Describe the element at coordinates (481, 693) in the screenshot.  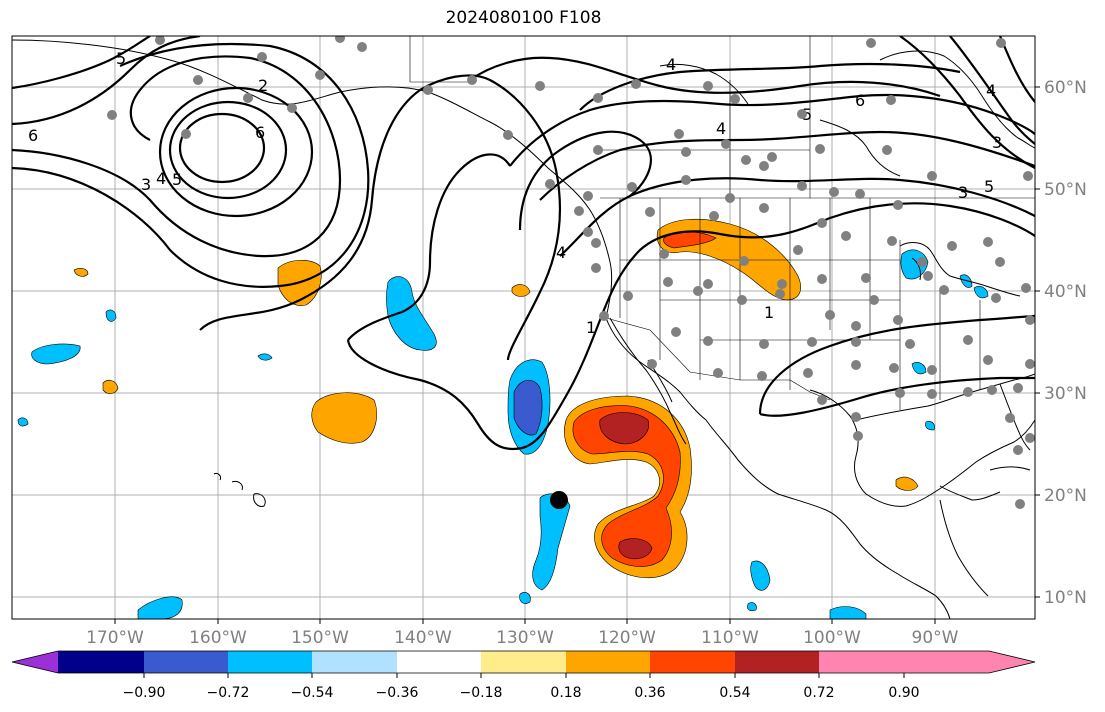
I see `colorbar-tick-label: −0.18` at that location.